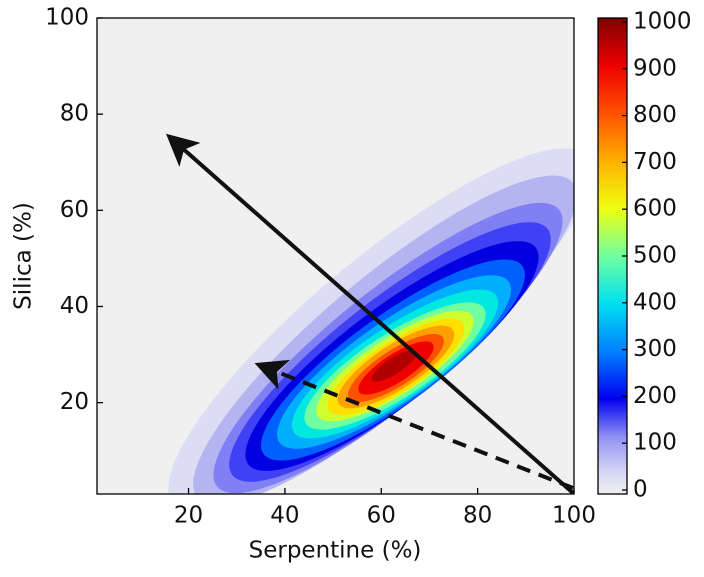 The height and width of the screenshot is (577, 704). I want to click on colorbar-tick-label: 900, so click(655, 68).